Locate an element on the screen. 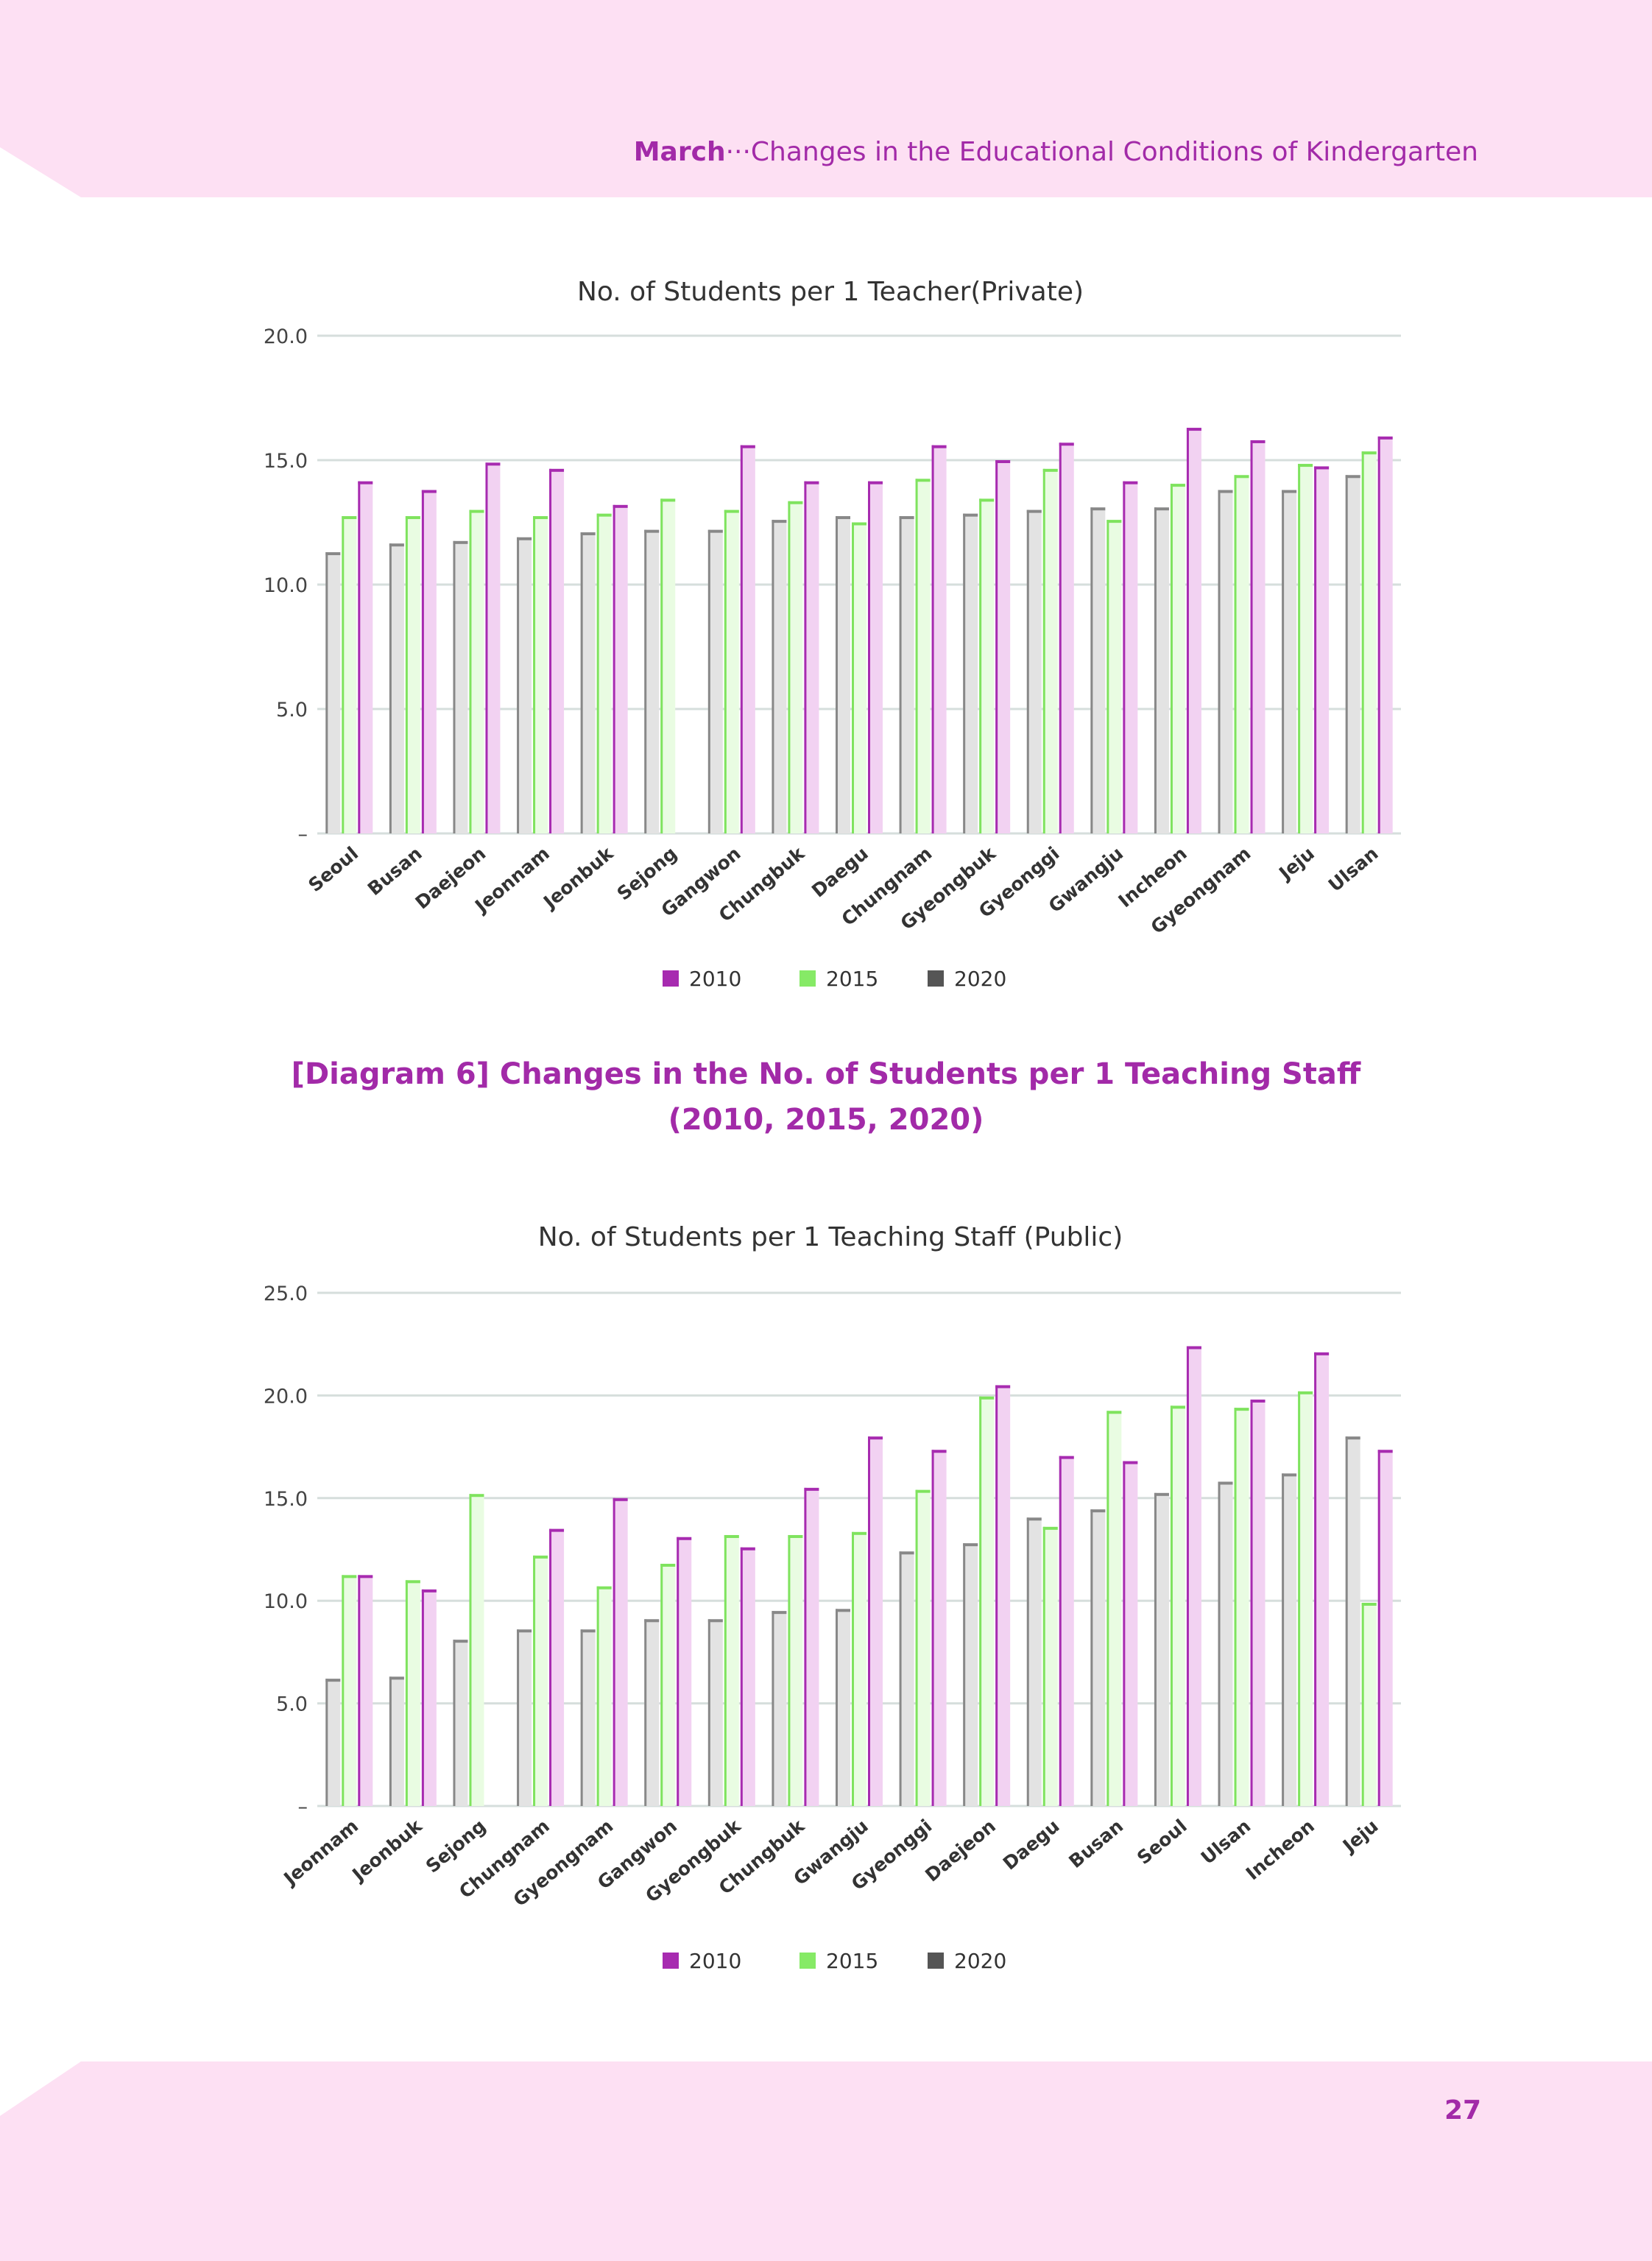 The width and height of the screenshot is (1652, 2261). x-tick-label: Daejeon is located at coordinates (960, 1850).